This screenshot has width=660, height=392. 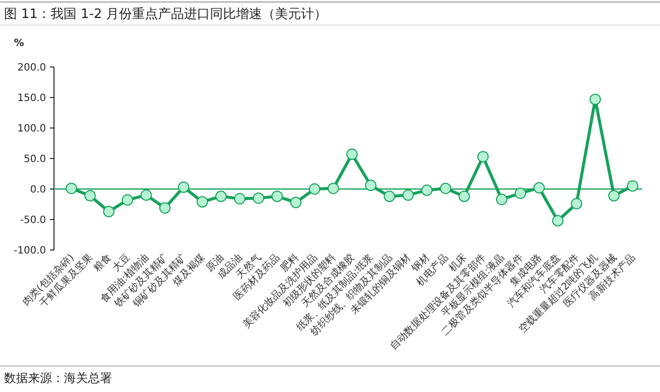 I want to click on y-tick-label: 100.0, so click(x=31, y=129).